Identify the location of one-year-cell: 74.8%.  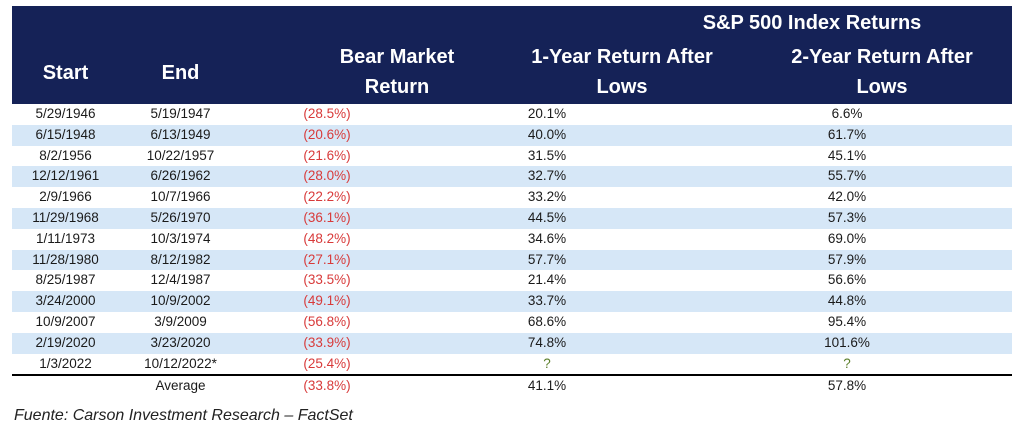
(547, 342).